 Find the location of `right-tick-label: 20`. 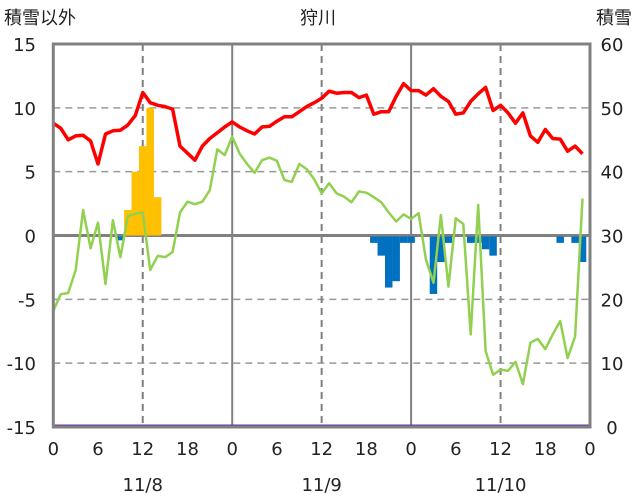

right-tick-label: 20 is located at coordinates (612, 300).